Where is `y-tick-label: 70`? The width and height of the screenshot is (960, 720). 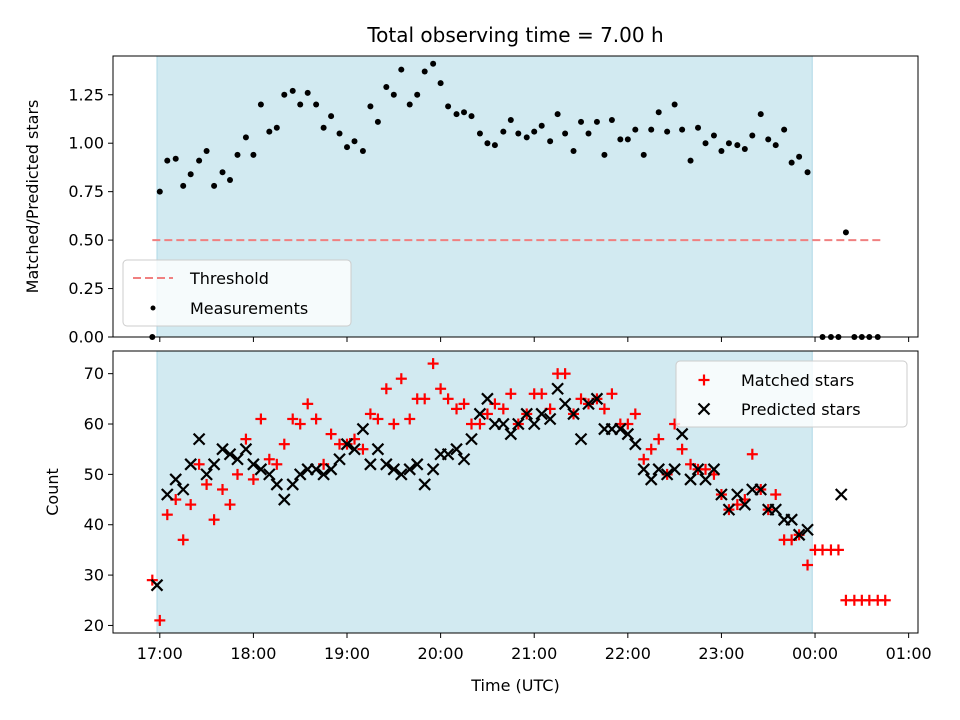 y-tick-label: 70 is located at coordinates (94, 373).